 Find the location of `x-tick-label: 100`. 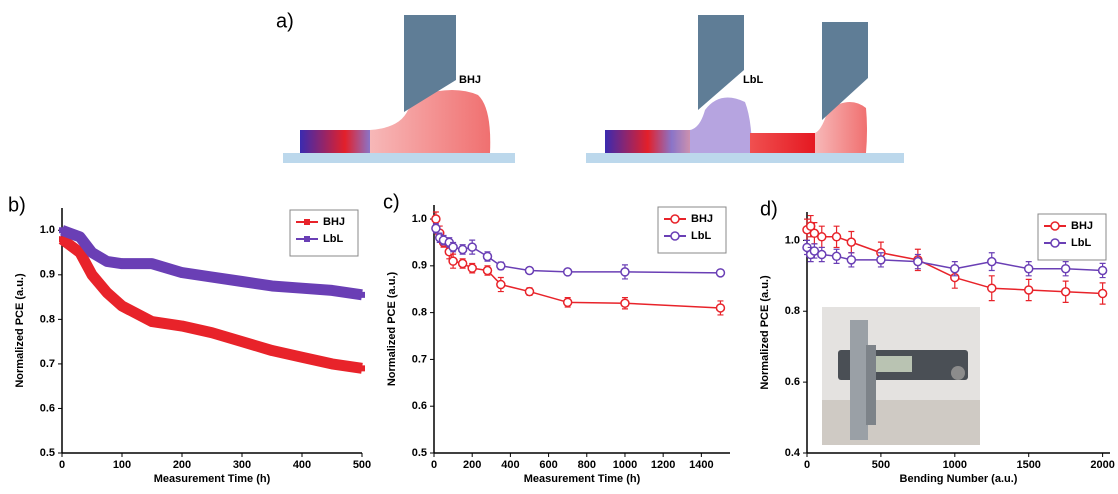

x-tick-label: 100 is located at coordinates (122, 465).